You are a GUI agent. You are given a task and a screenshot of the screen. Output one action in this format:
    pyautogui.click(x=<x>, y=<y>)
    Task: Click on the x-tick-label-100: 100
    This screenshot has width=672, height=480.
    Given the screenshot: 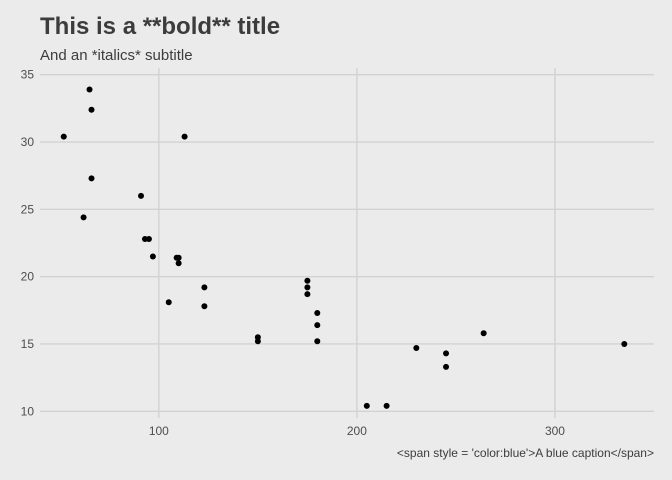 What is the action you would take?
    pyautogui.click(x=159, y=431)
    